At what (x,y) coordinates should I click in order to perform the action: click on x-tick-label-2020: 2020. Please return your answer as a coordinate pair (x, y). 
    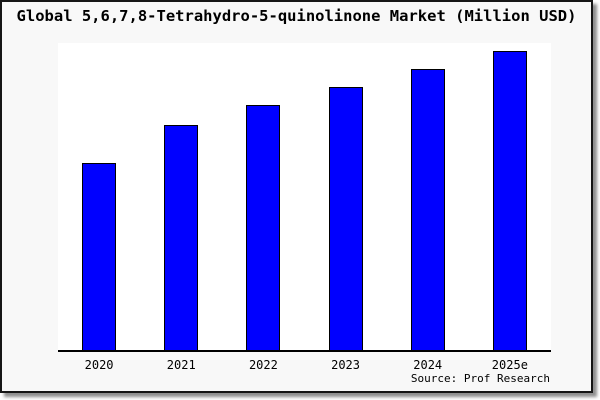
    Looking at the image, I should click on (99, 365).